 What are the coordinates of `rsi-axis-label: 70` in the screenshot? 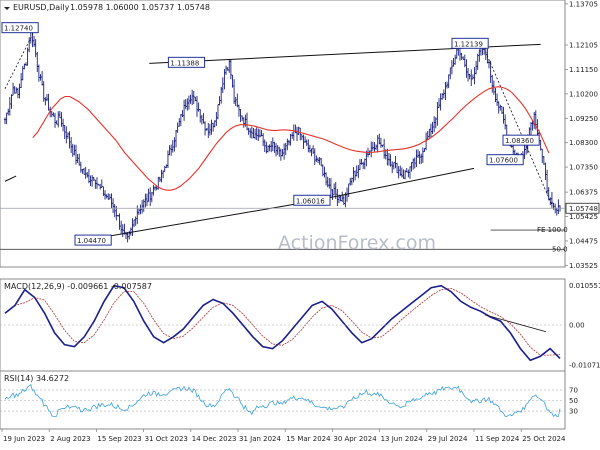 It's located at (573, 390).